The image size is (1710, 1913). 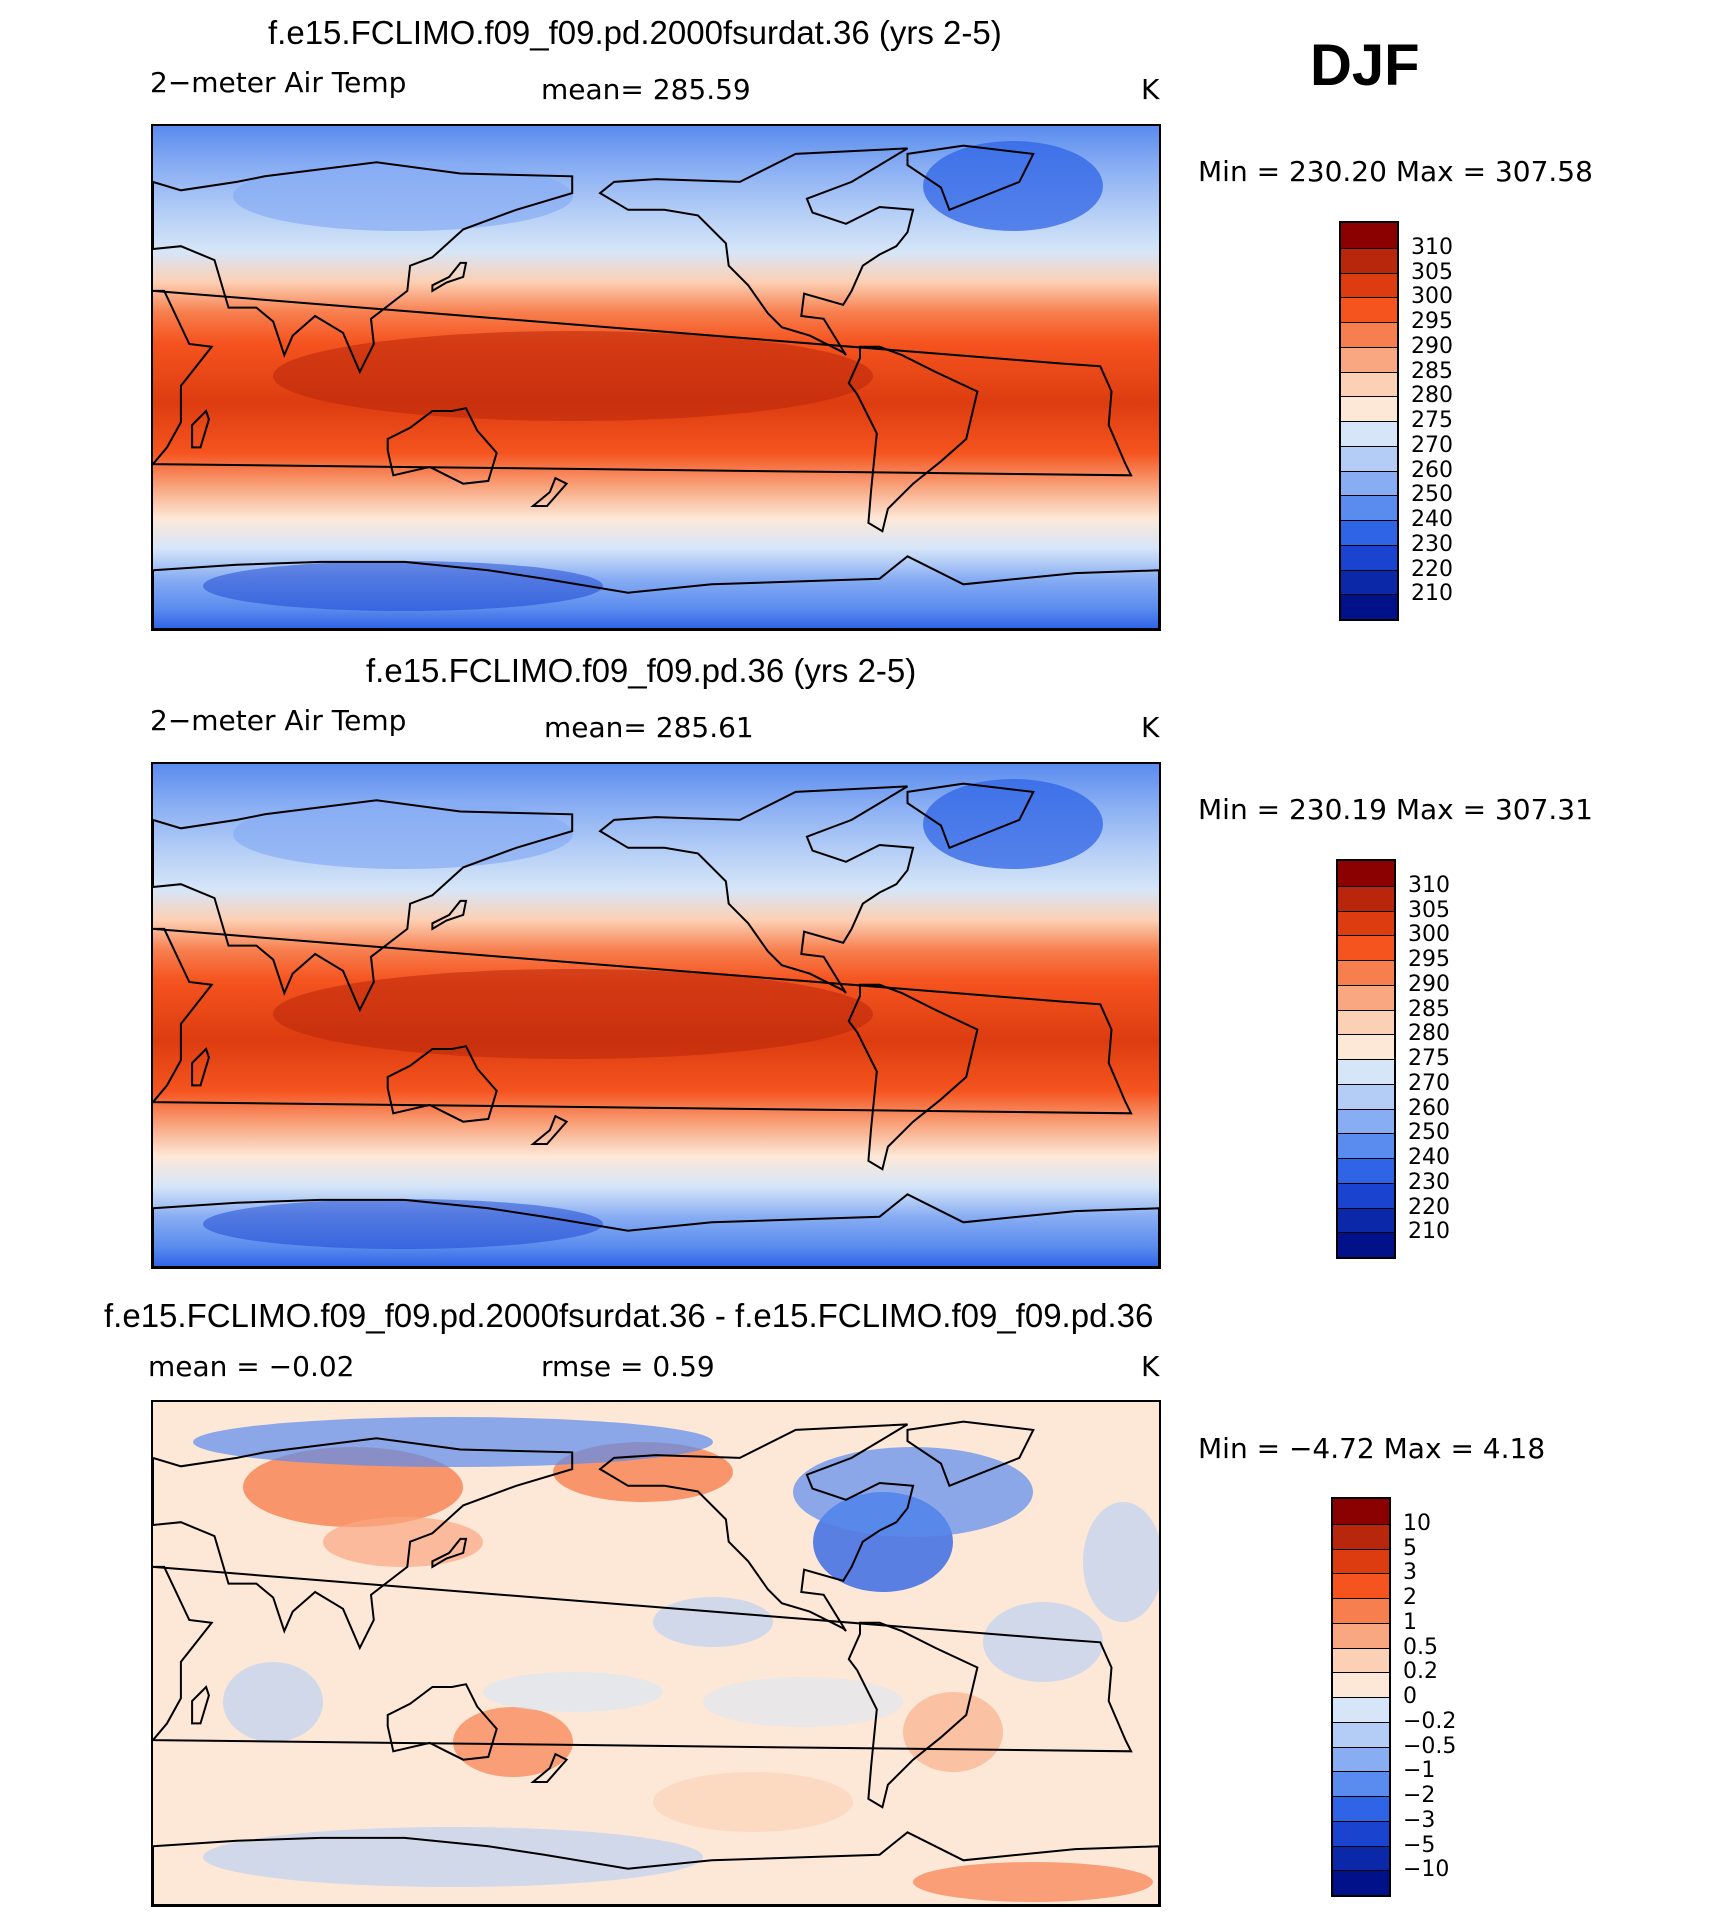 What do you see at coordinates (1372, 1448) in the screenshot?
I see `panel3-minmax-label: Min = −4.72 Max = 4.18` at bounding box center [1372, 1448].